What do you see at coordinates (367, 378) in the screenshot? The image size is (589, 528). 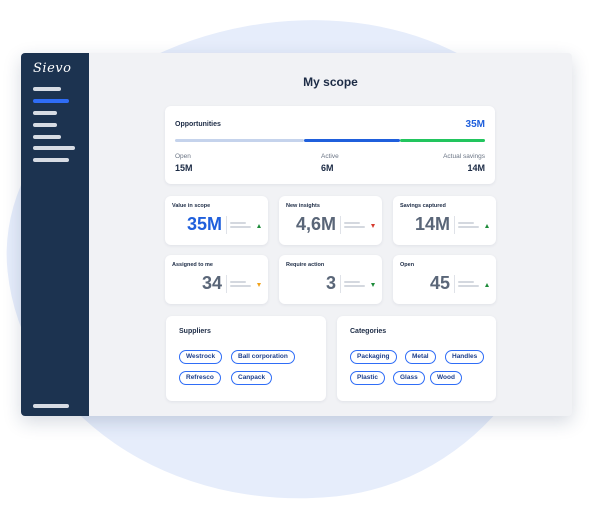 I see `category-tag: Plastic` at bounding box center [367, 378].